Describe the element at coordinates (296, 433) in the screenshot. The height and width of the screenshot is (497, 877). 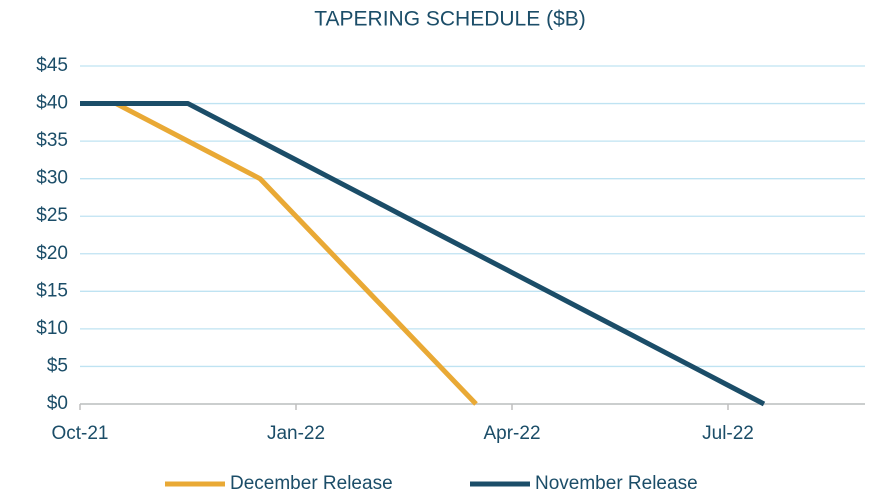
I see `x-tick-label: Jan-22` at that location.